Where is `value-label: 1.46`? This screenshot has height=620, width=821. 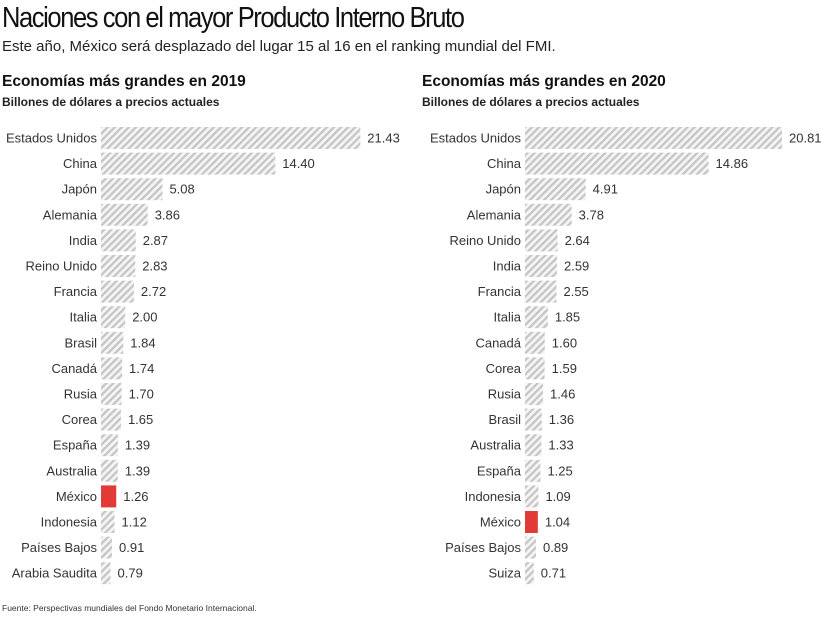 value-label: 1.46 is located at coordinates (562, 394).